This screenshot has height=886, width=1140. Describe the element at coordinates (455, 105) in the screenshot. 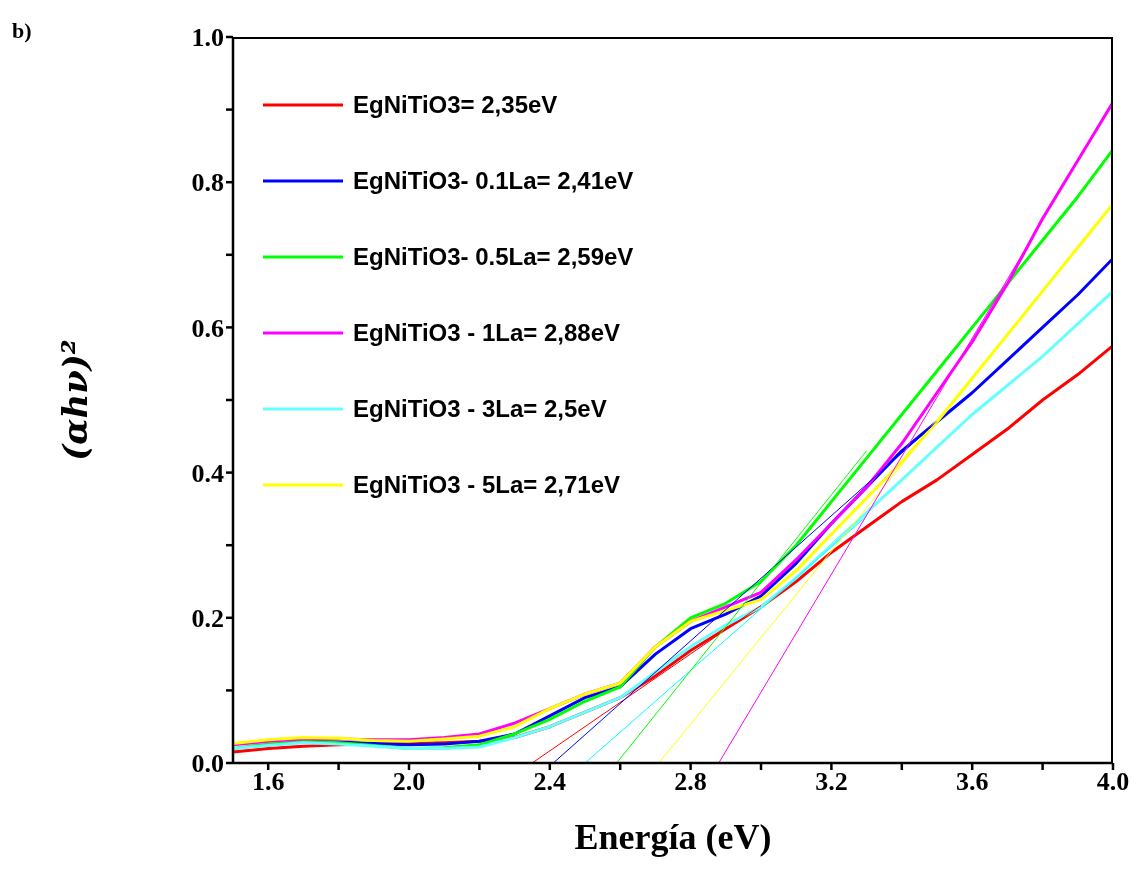

I see `legend-label: EgNiTiO3= 2,35eV` at that location.